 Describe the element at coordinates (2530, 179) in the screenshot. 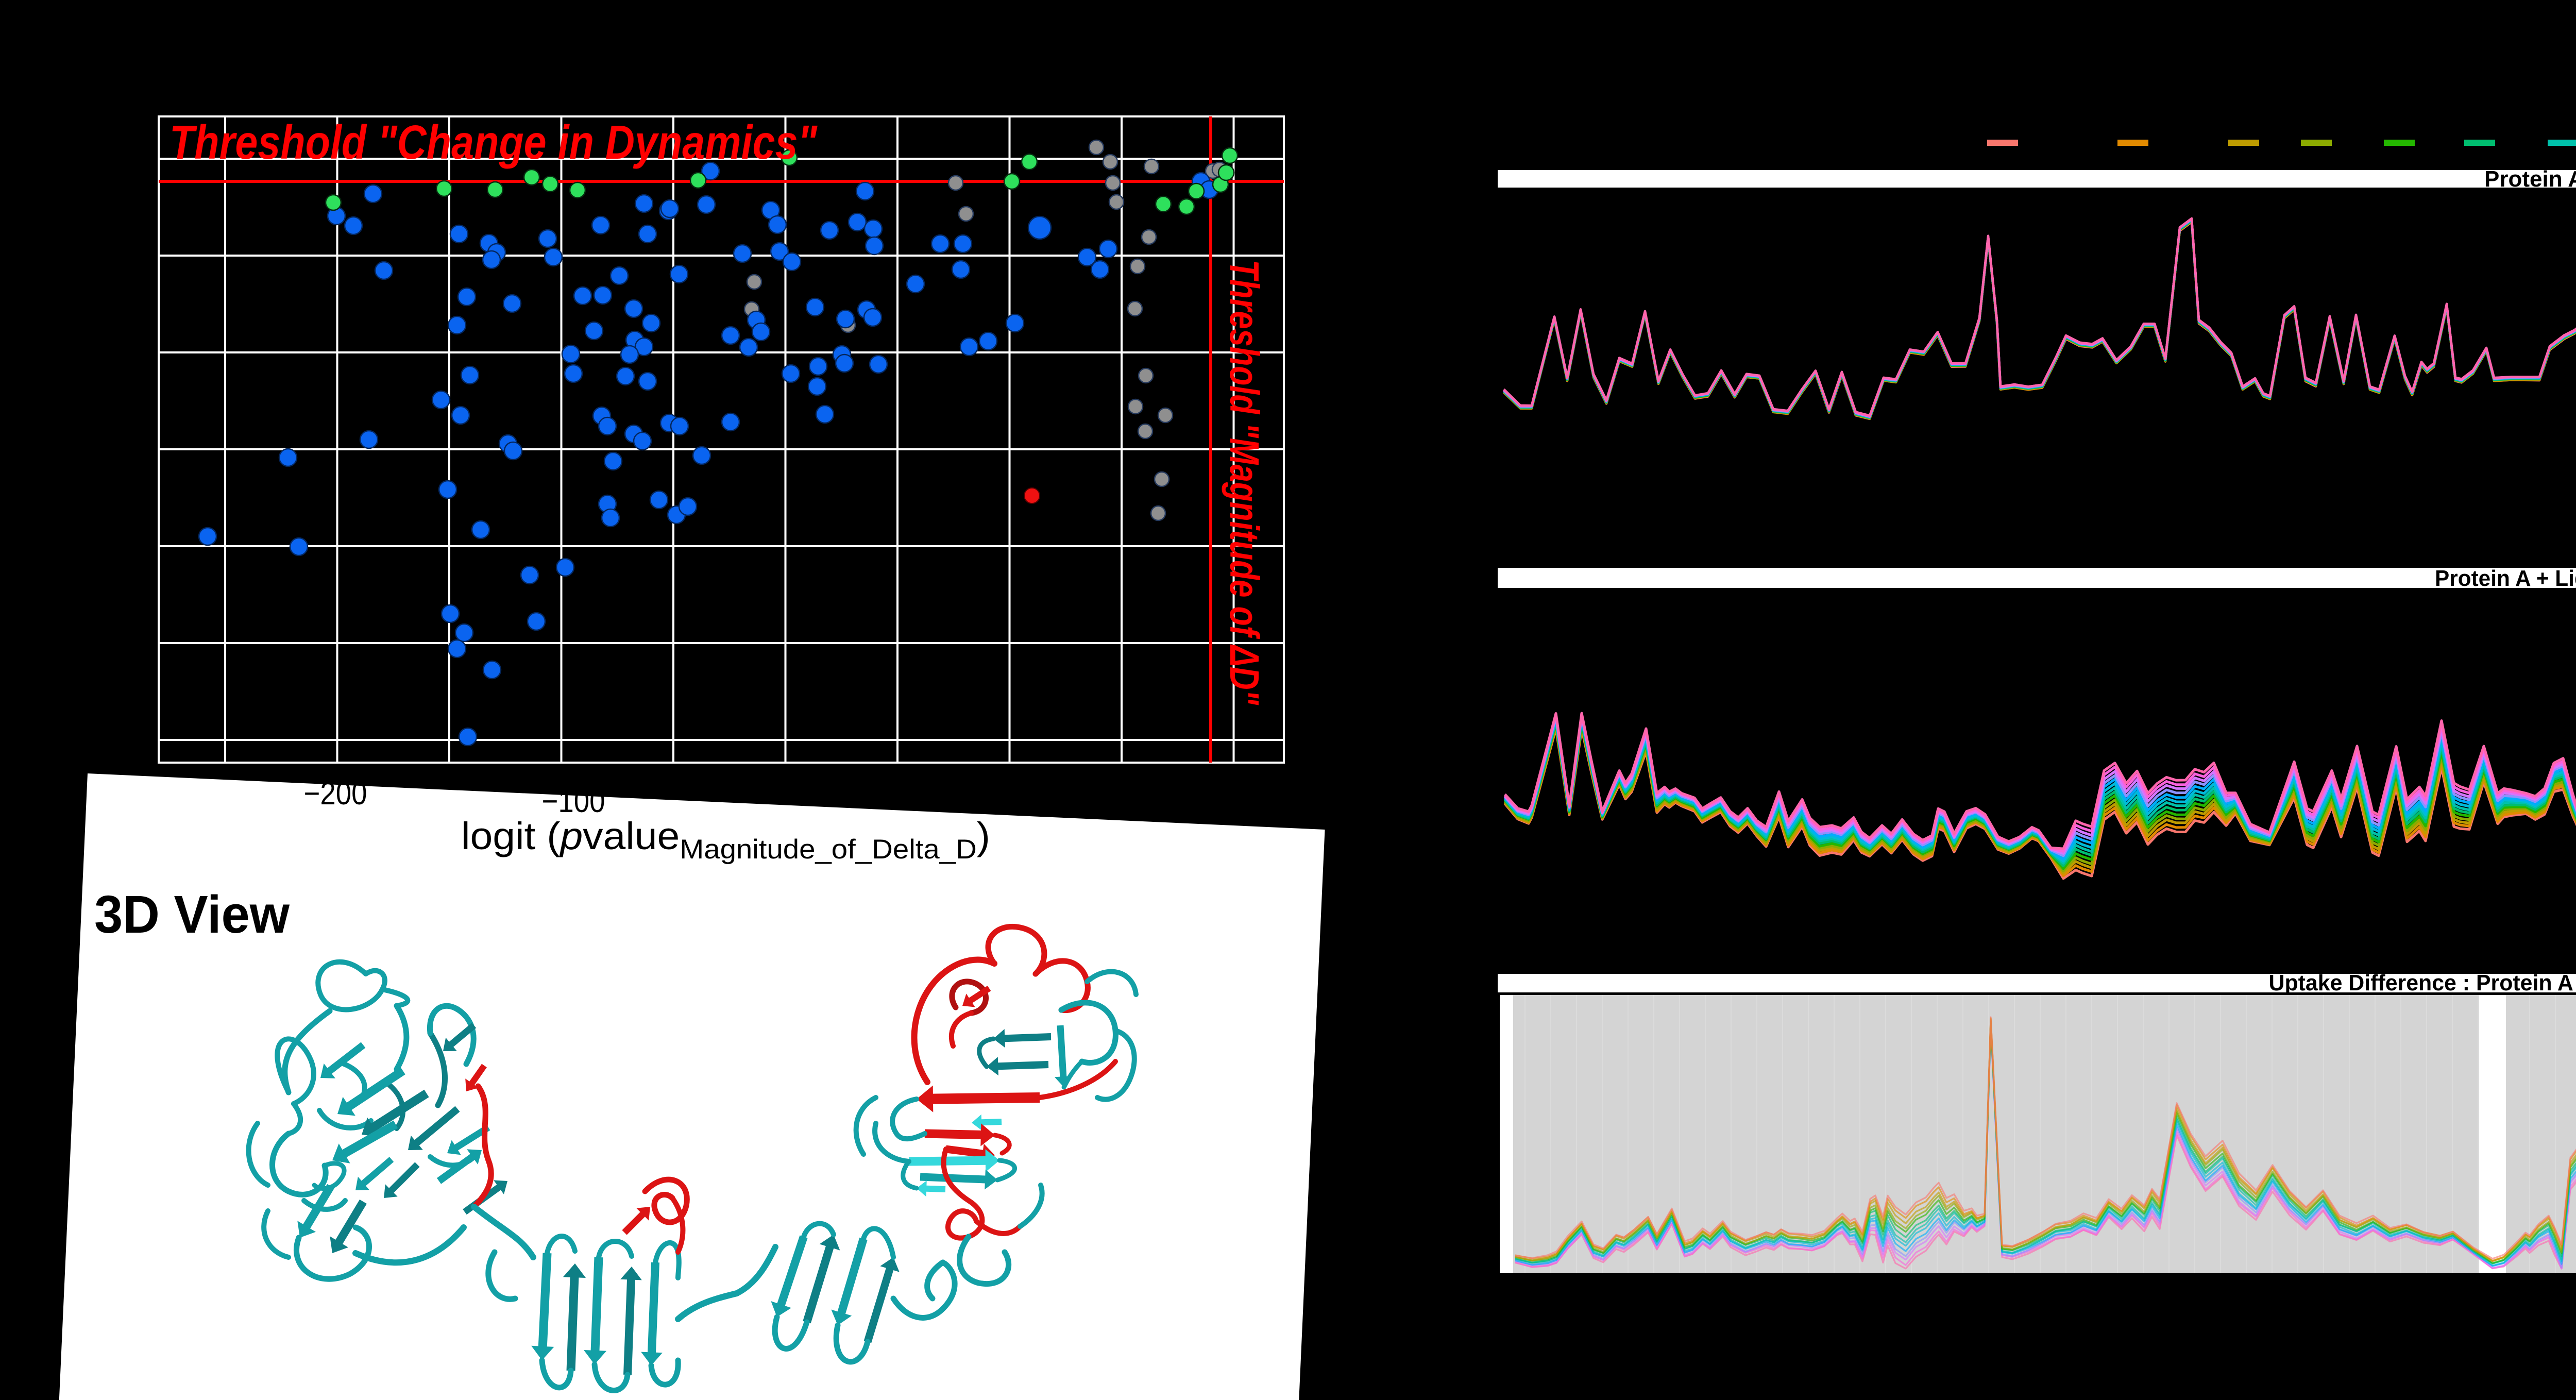

I see `svg-text: Protein A` at that location.